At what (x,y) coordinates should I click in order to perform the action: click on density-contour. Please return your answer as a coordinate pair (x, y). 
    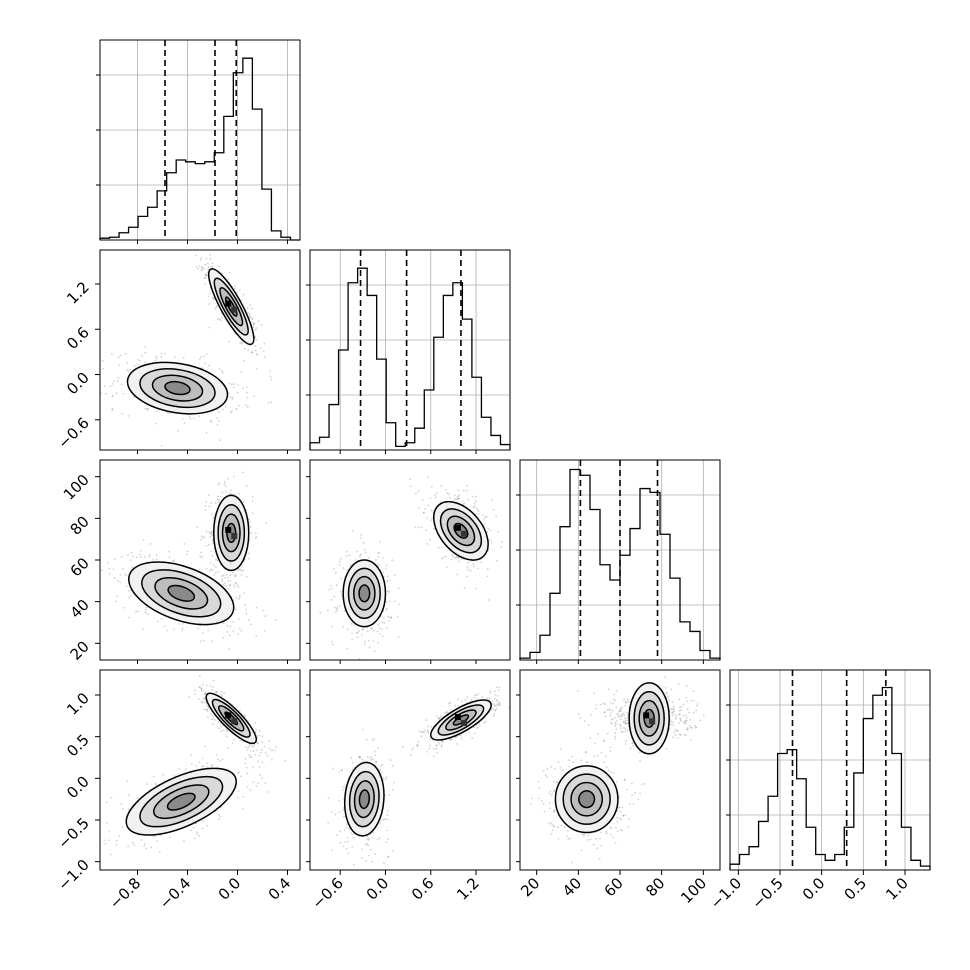
    Looking at the image, I should click on (177, 388).